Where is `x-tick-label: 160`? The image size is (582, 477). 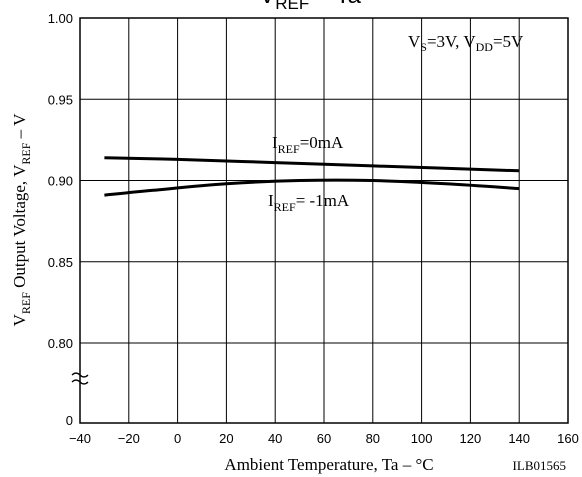 x-tick-label: 160 is located at coordinates (568, 438).